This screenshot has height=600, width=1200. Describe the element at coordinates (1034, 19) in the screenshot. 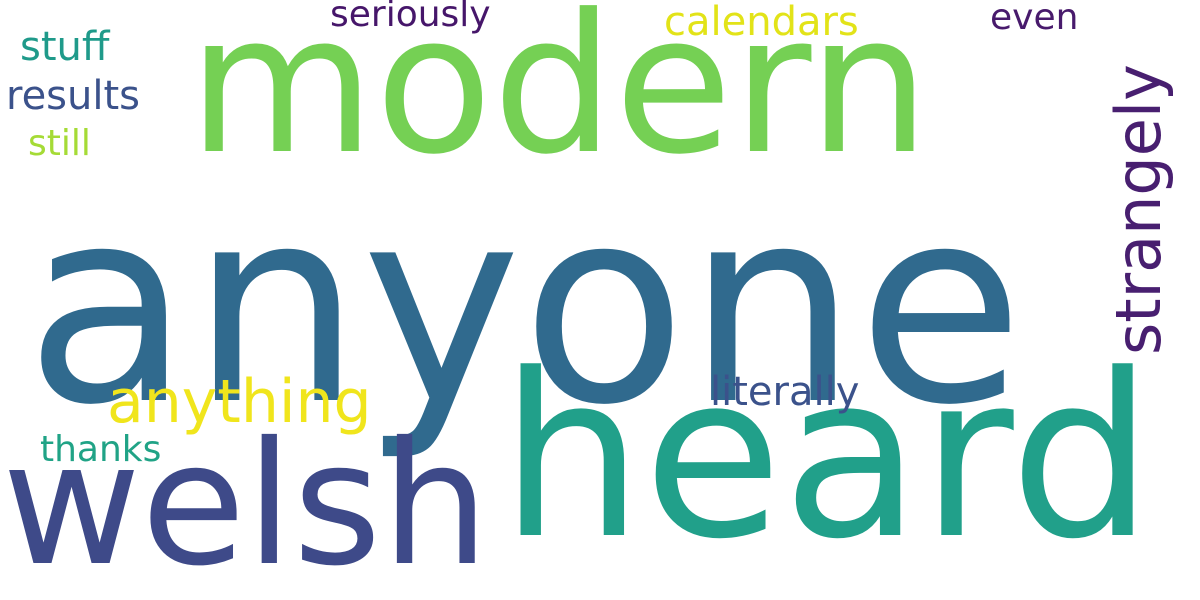

I see `word-even: even` at that location.